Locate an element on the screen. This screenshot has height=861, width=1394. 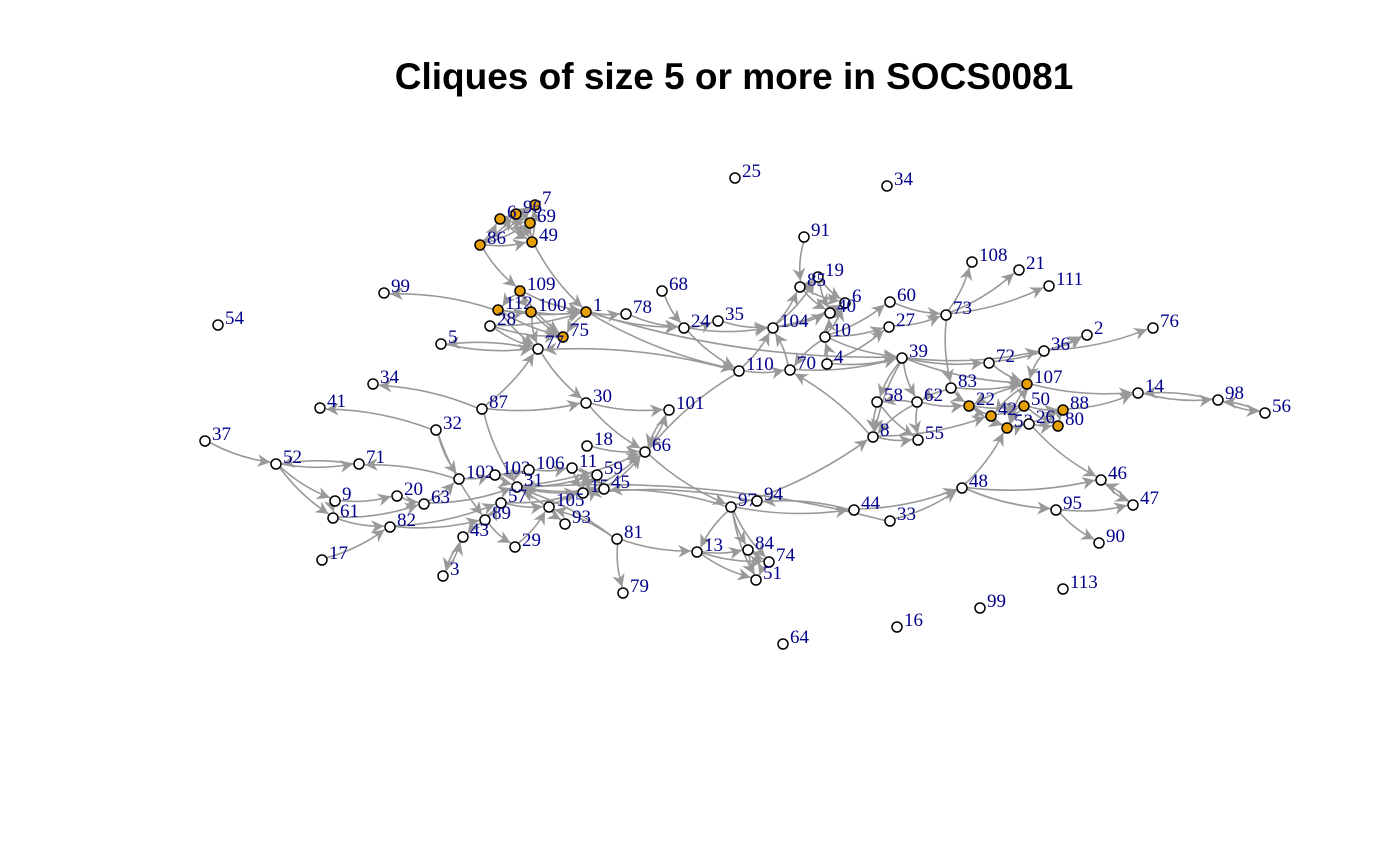
edge-n39-n58 is located at coordinates (889, 379).